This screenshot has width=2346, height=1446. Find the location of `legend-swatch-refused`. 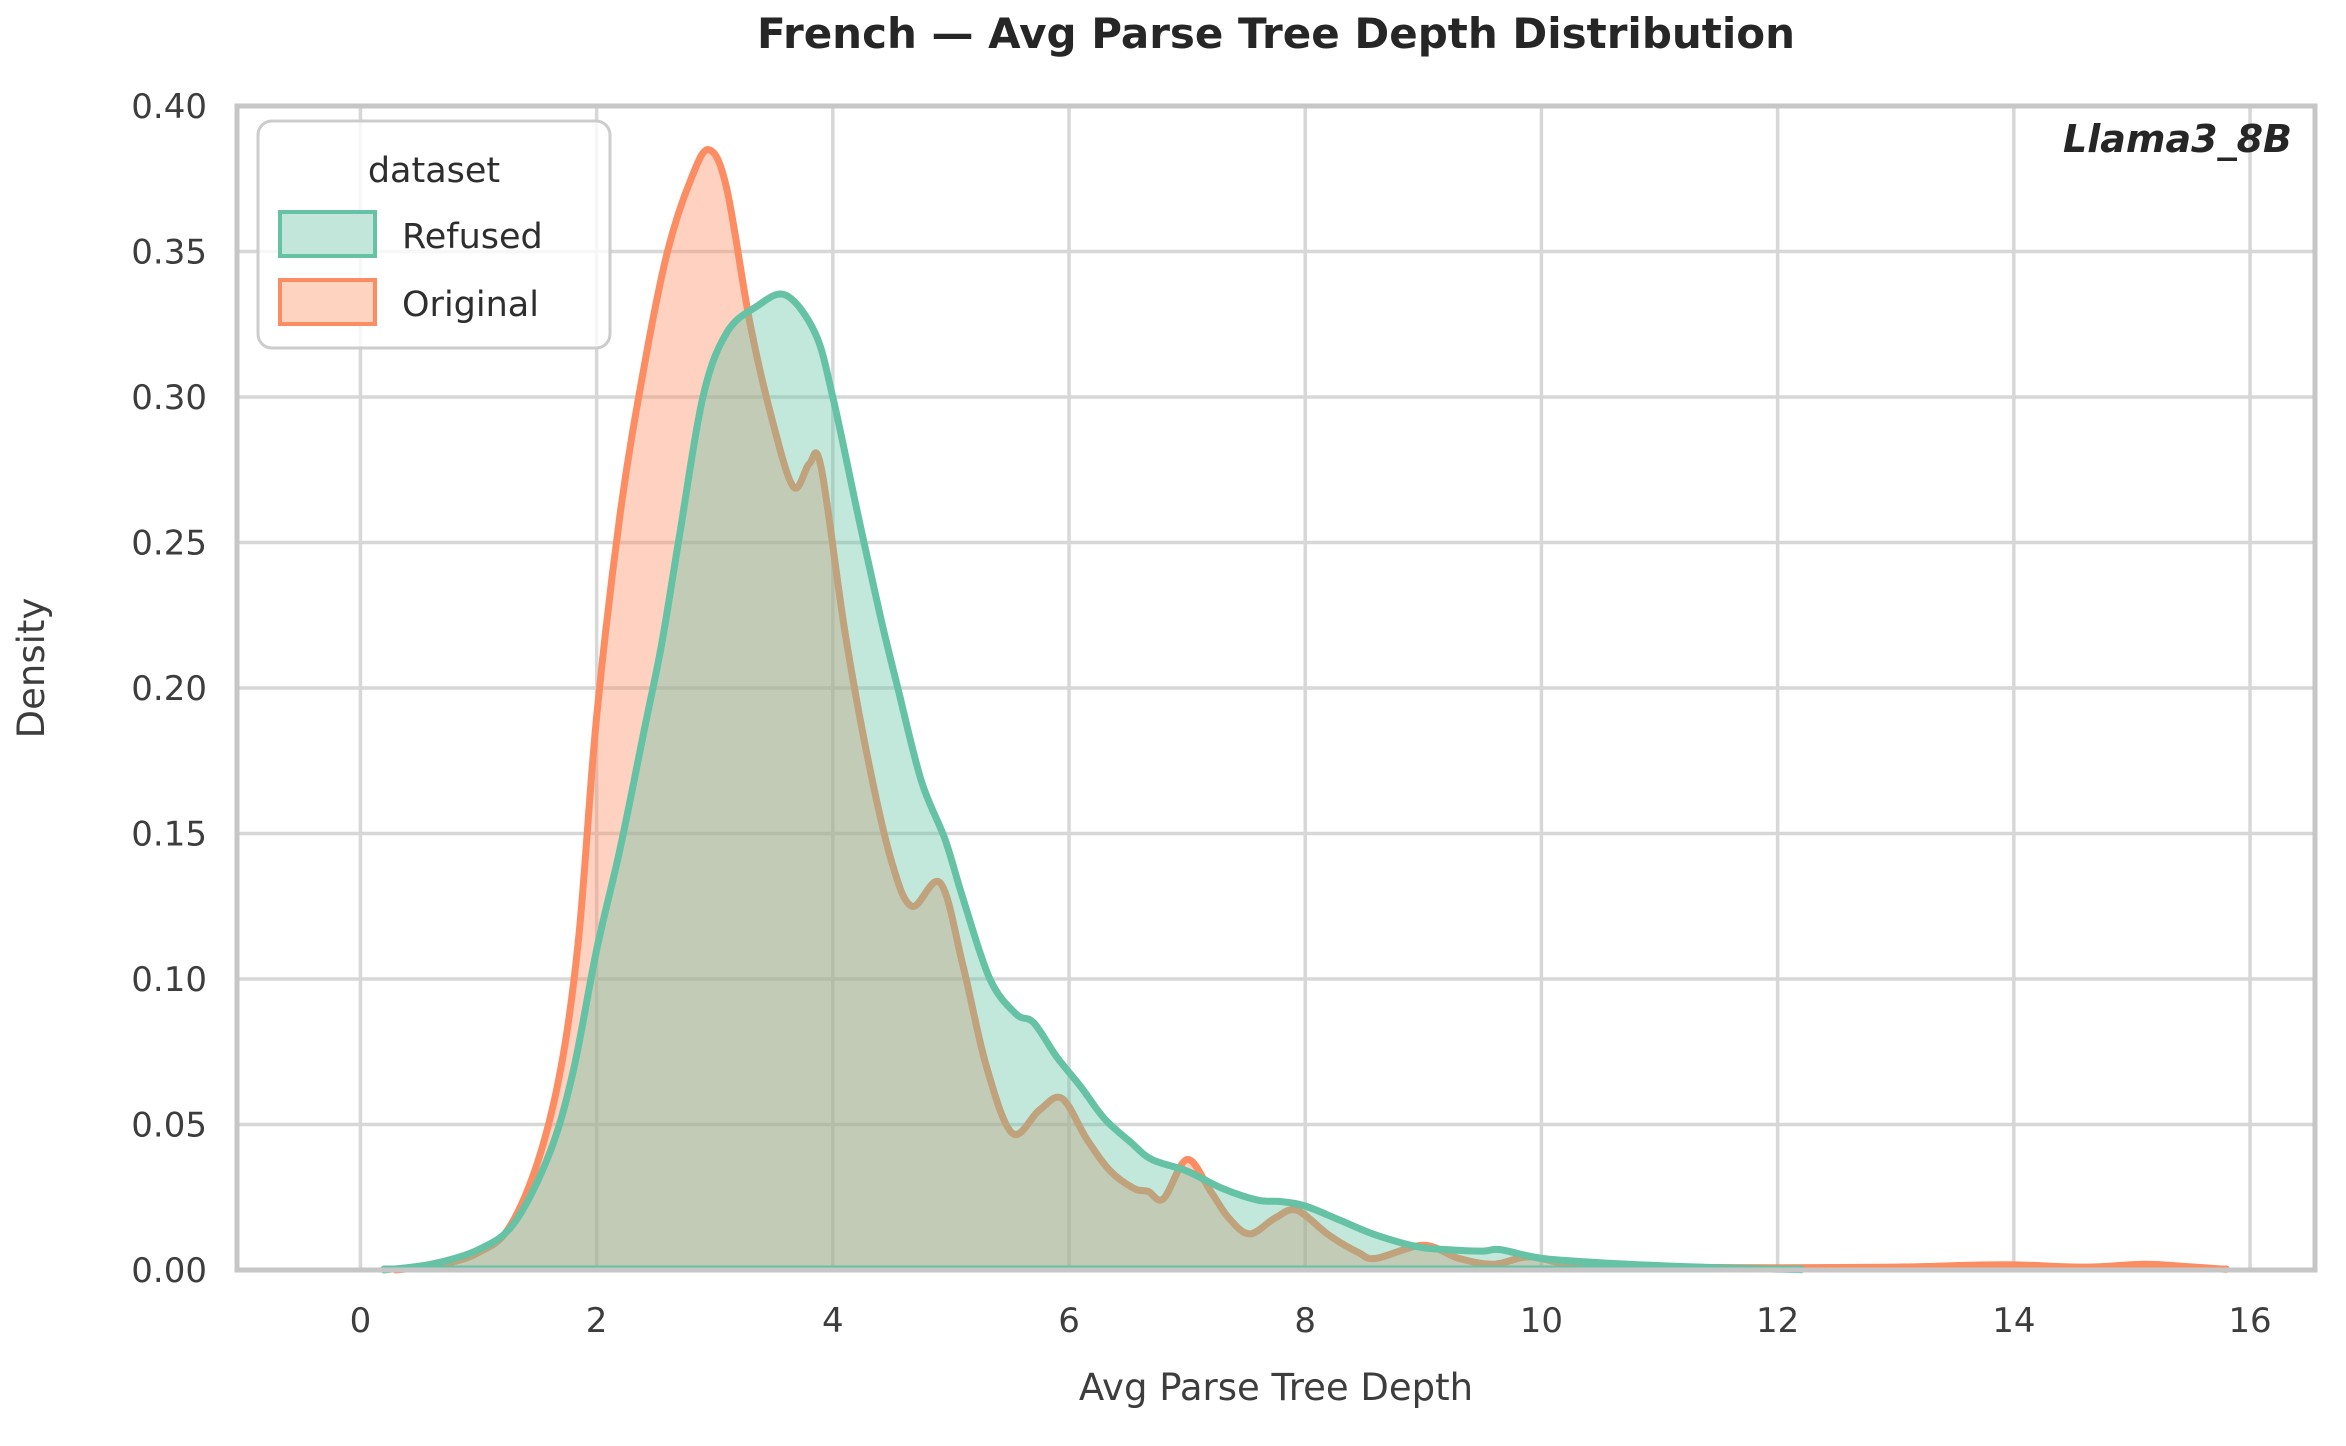

legend-swatch-refused is located at coordinates (327, 234).